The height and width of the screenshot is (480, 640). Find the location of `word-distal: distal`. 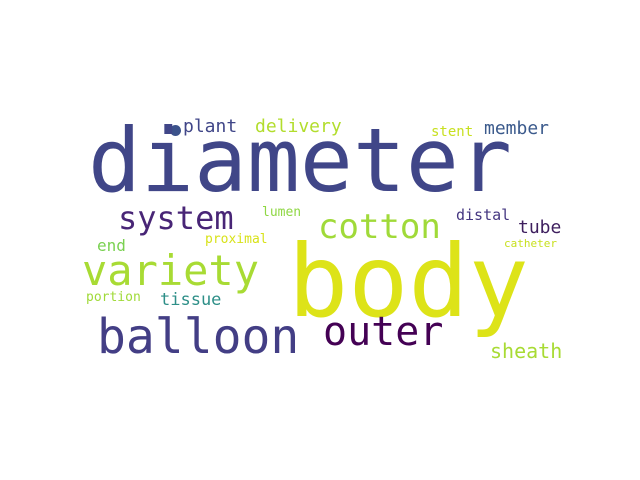

word-distal: distal is located at coordinates (483, 215).